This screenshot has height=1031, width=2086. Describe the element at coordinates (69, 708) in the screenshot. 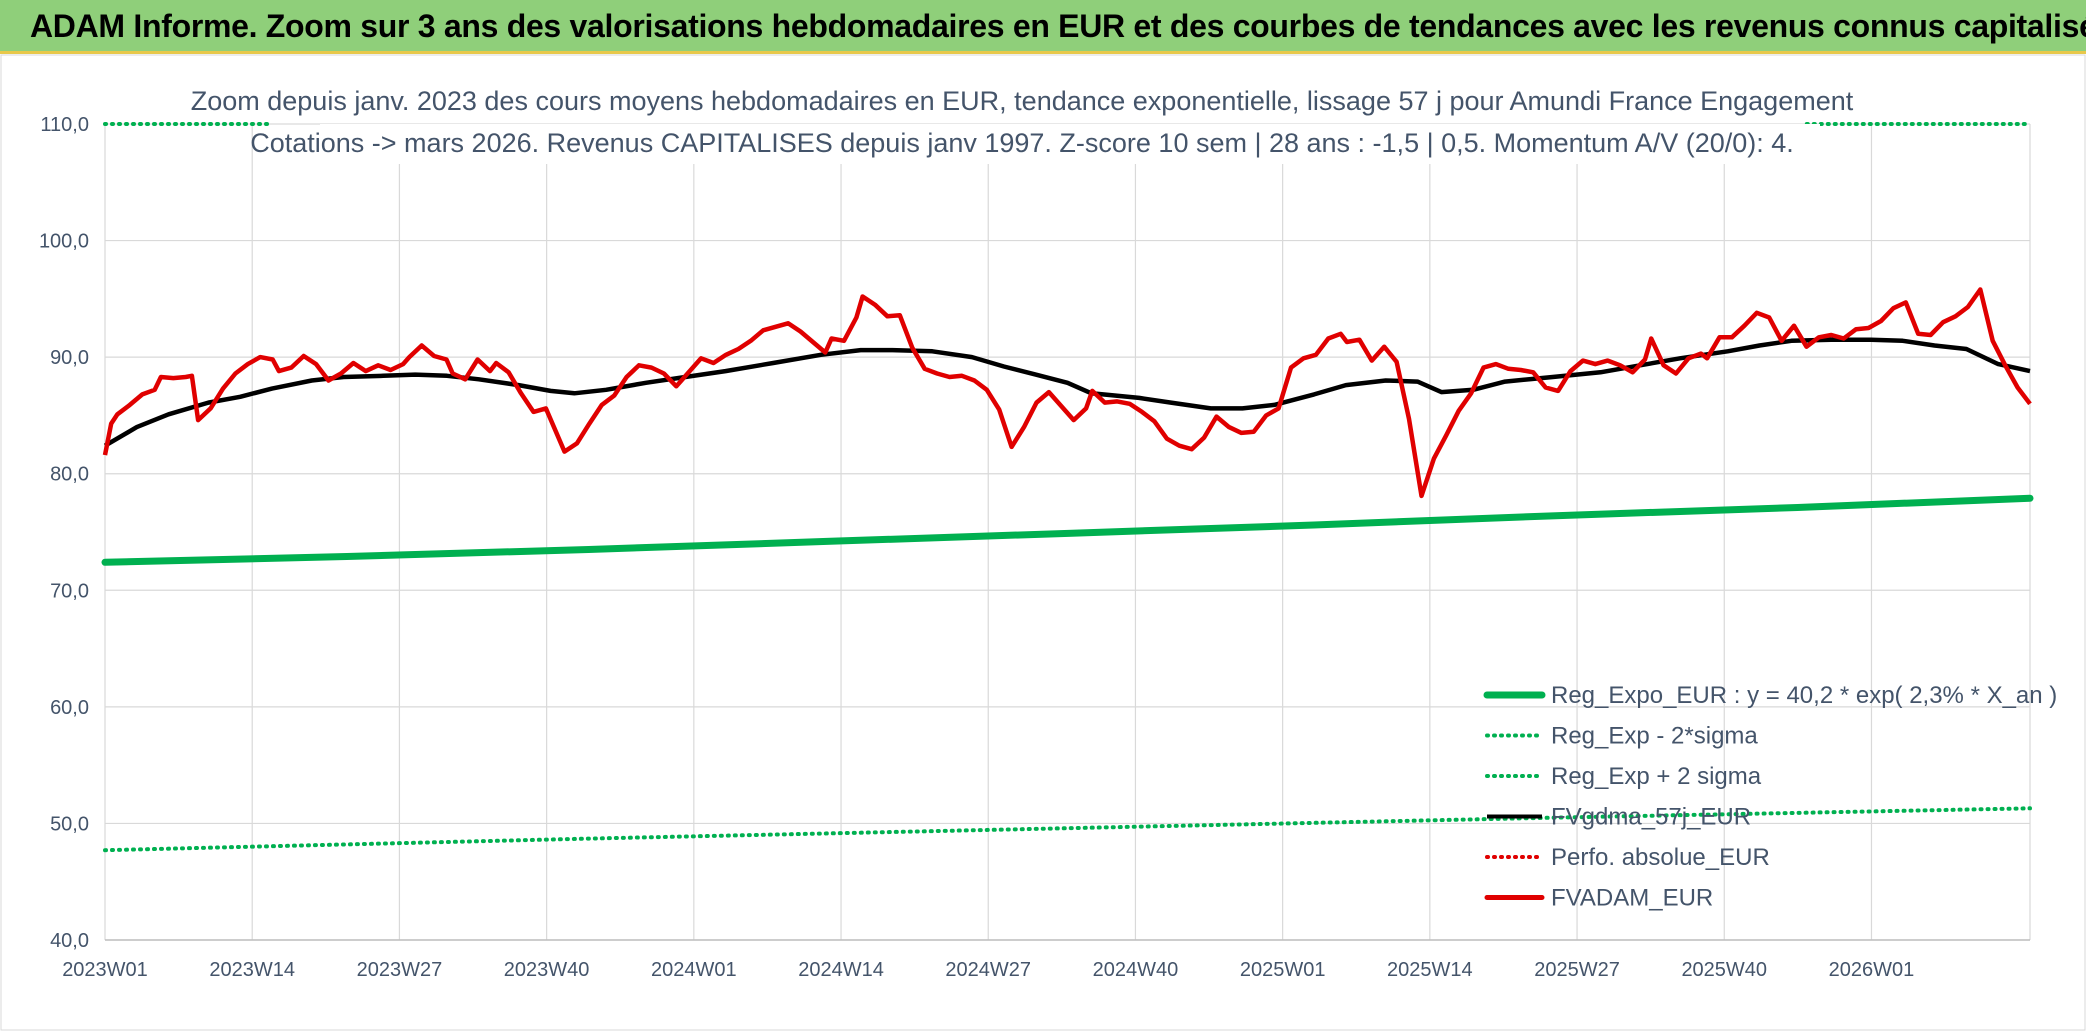

I see `y-tick-label: 60,0` at that location.